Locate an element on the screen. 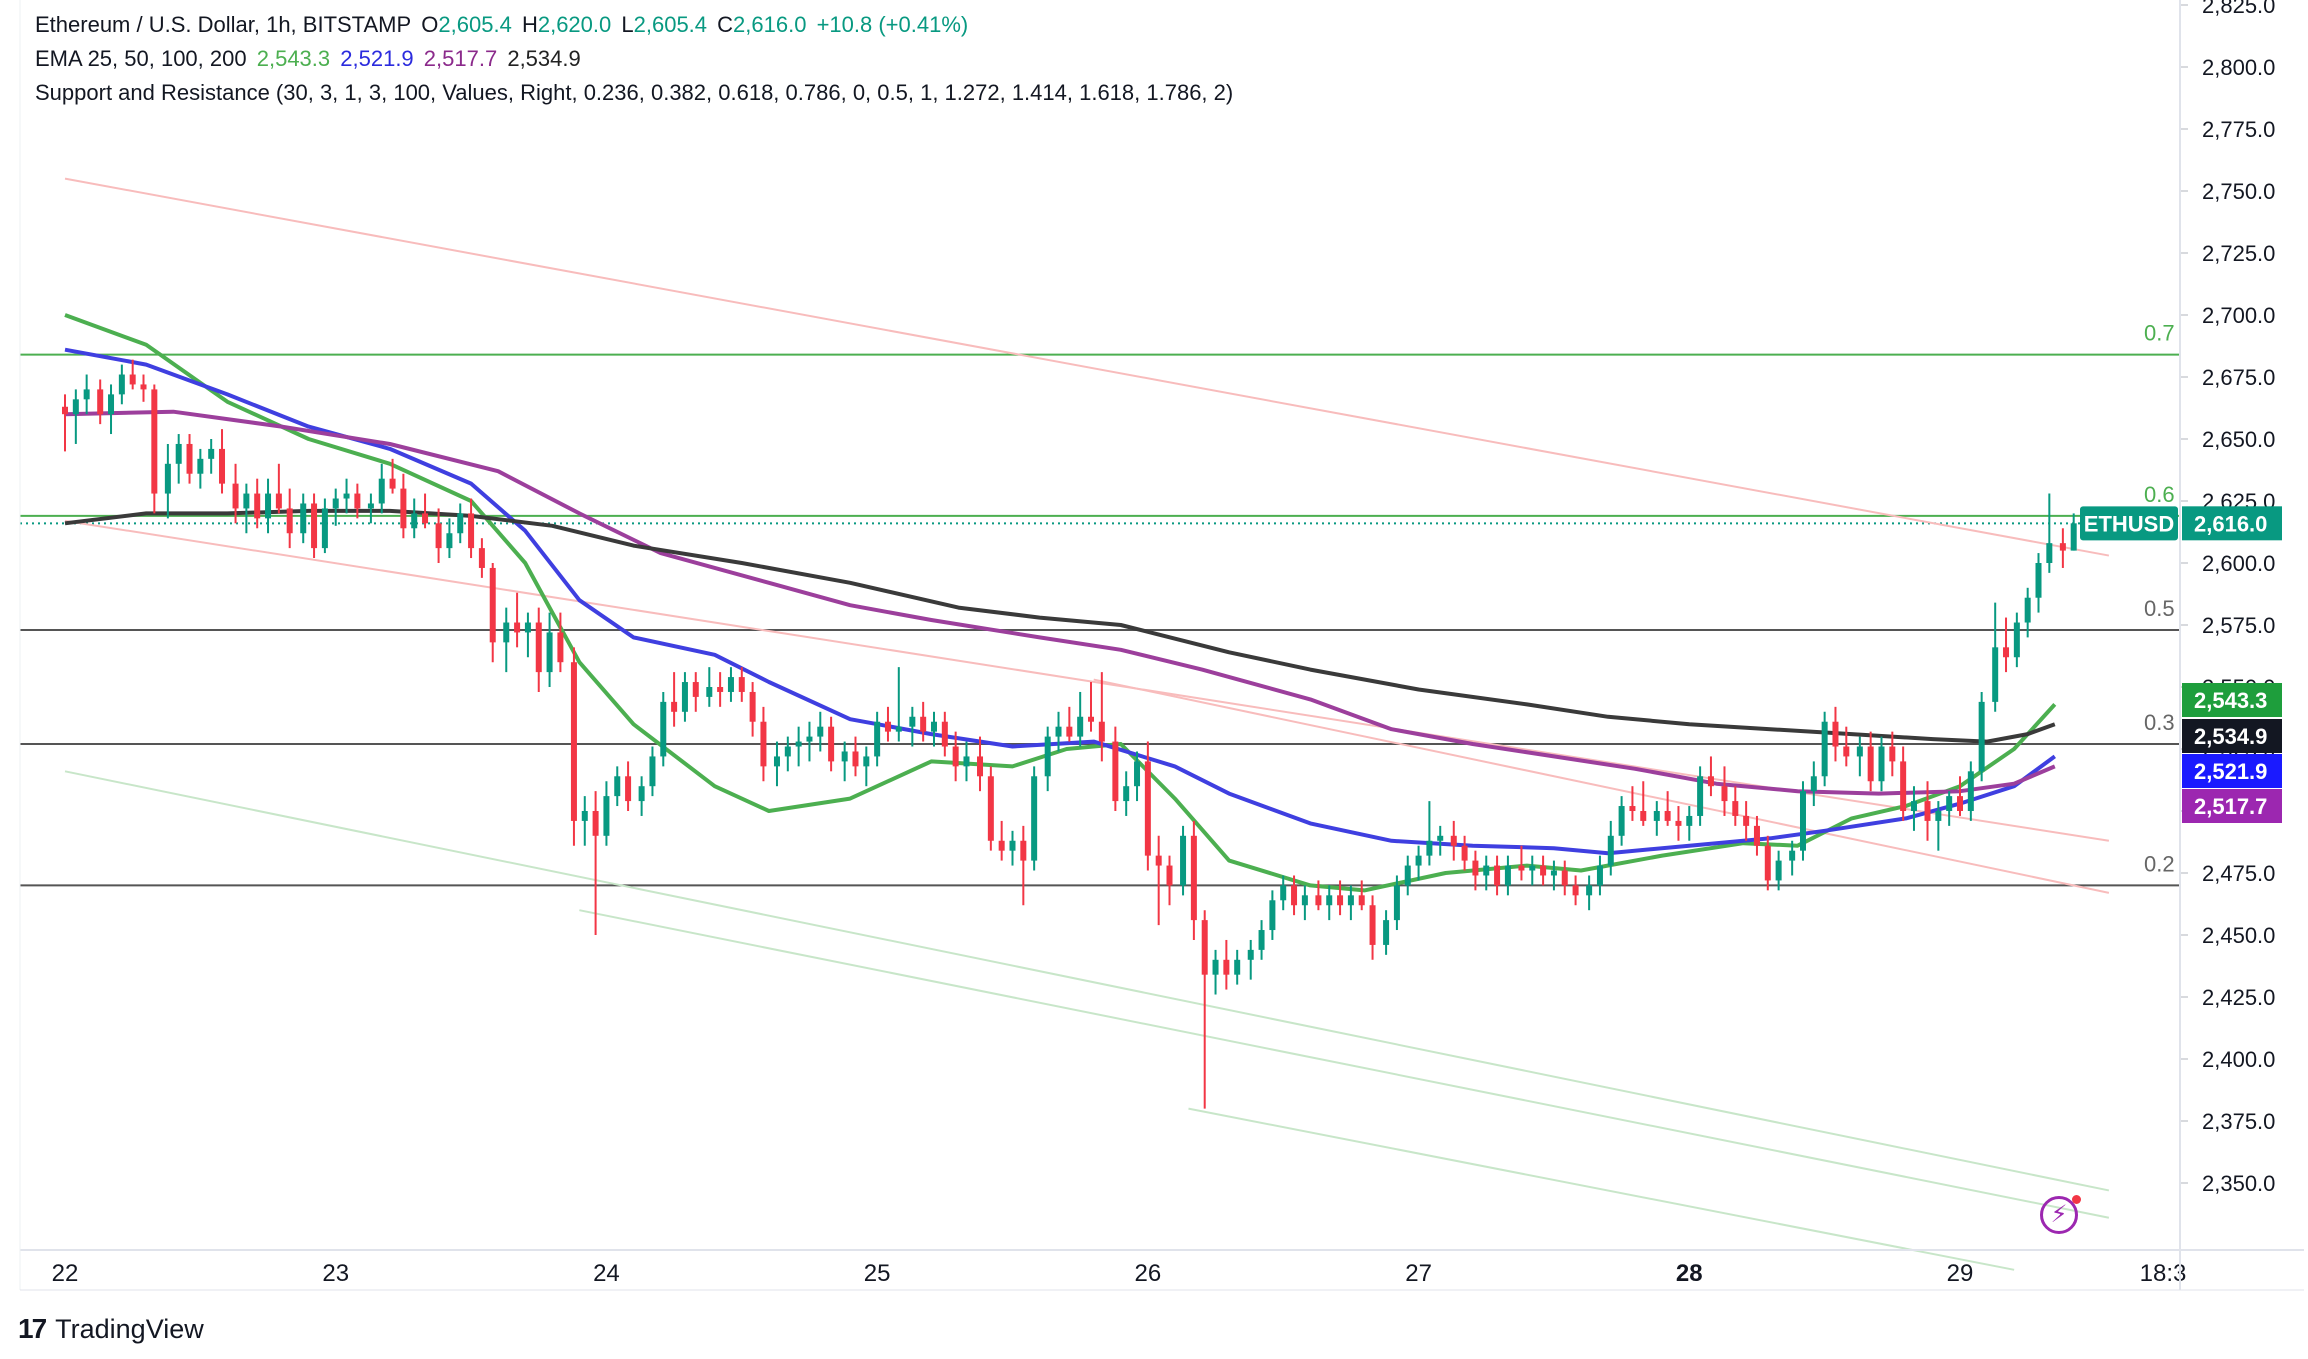 The height and width of the screenshot is (1359, 2308). tradingview-brand: 17 TradingView is located at coordinates (111, 1329).